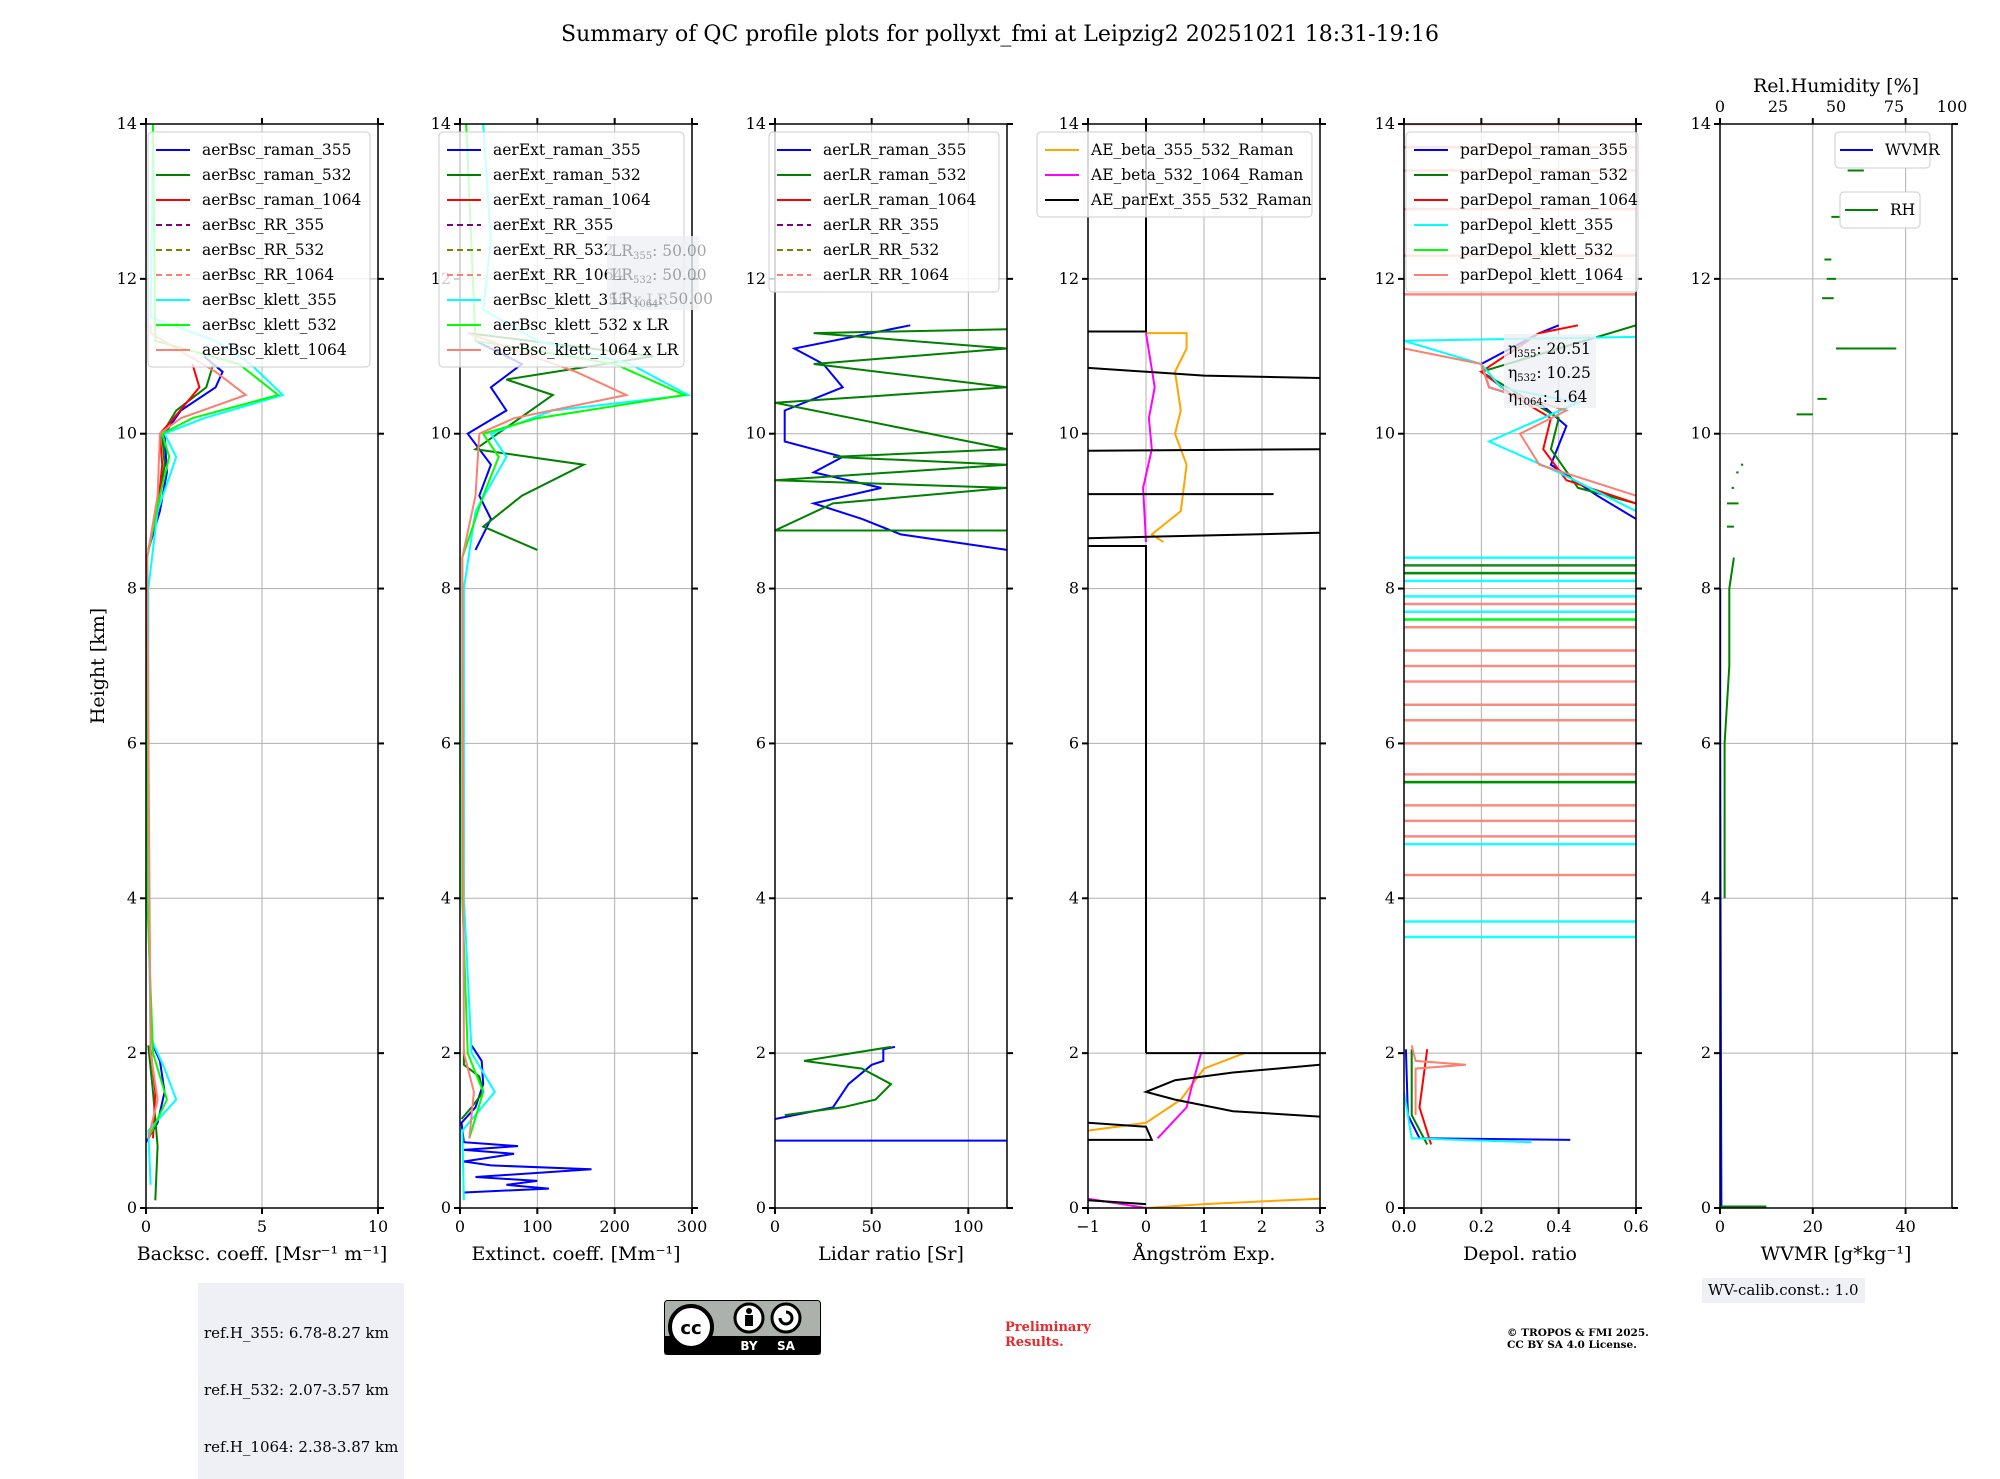 Image resolution: width=2000 pixels, height=1479 pixels. Describe the element at coordinates (886, 275) in the screenshot. I see `legend-item-label: aerLR_RR_1064` at that location.